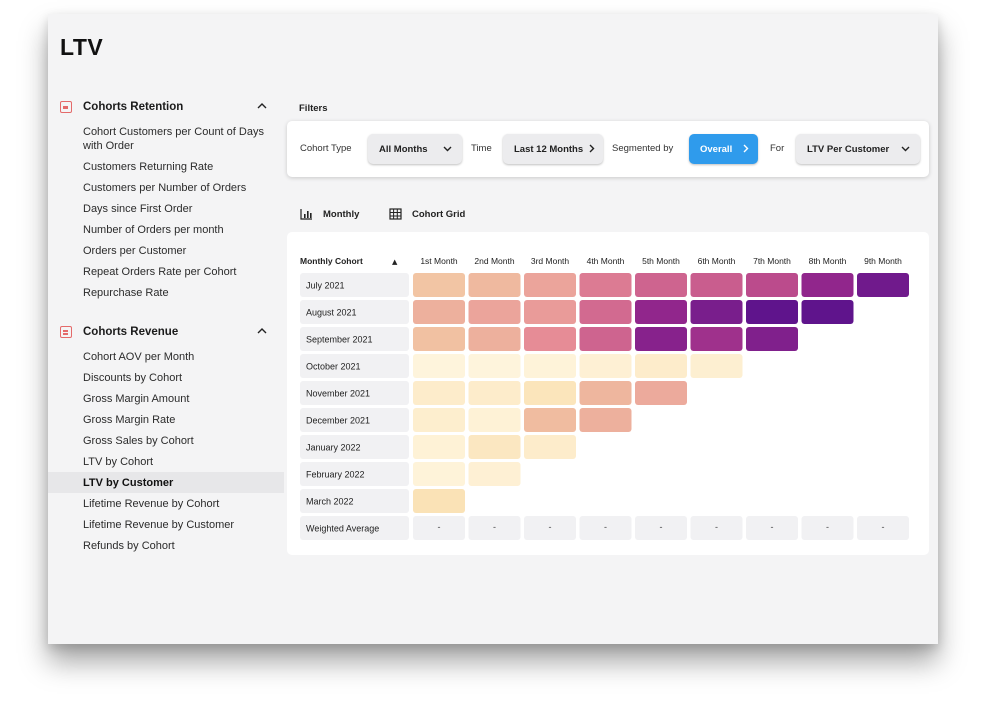  Describe the element at coordinates (135, 250) in the screenshot. I see `sidebar-item: Orders per Customer` at that location.